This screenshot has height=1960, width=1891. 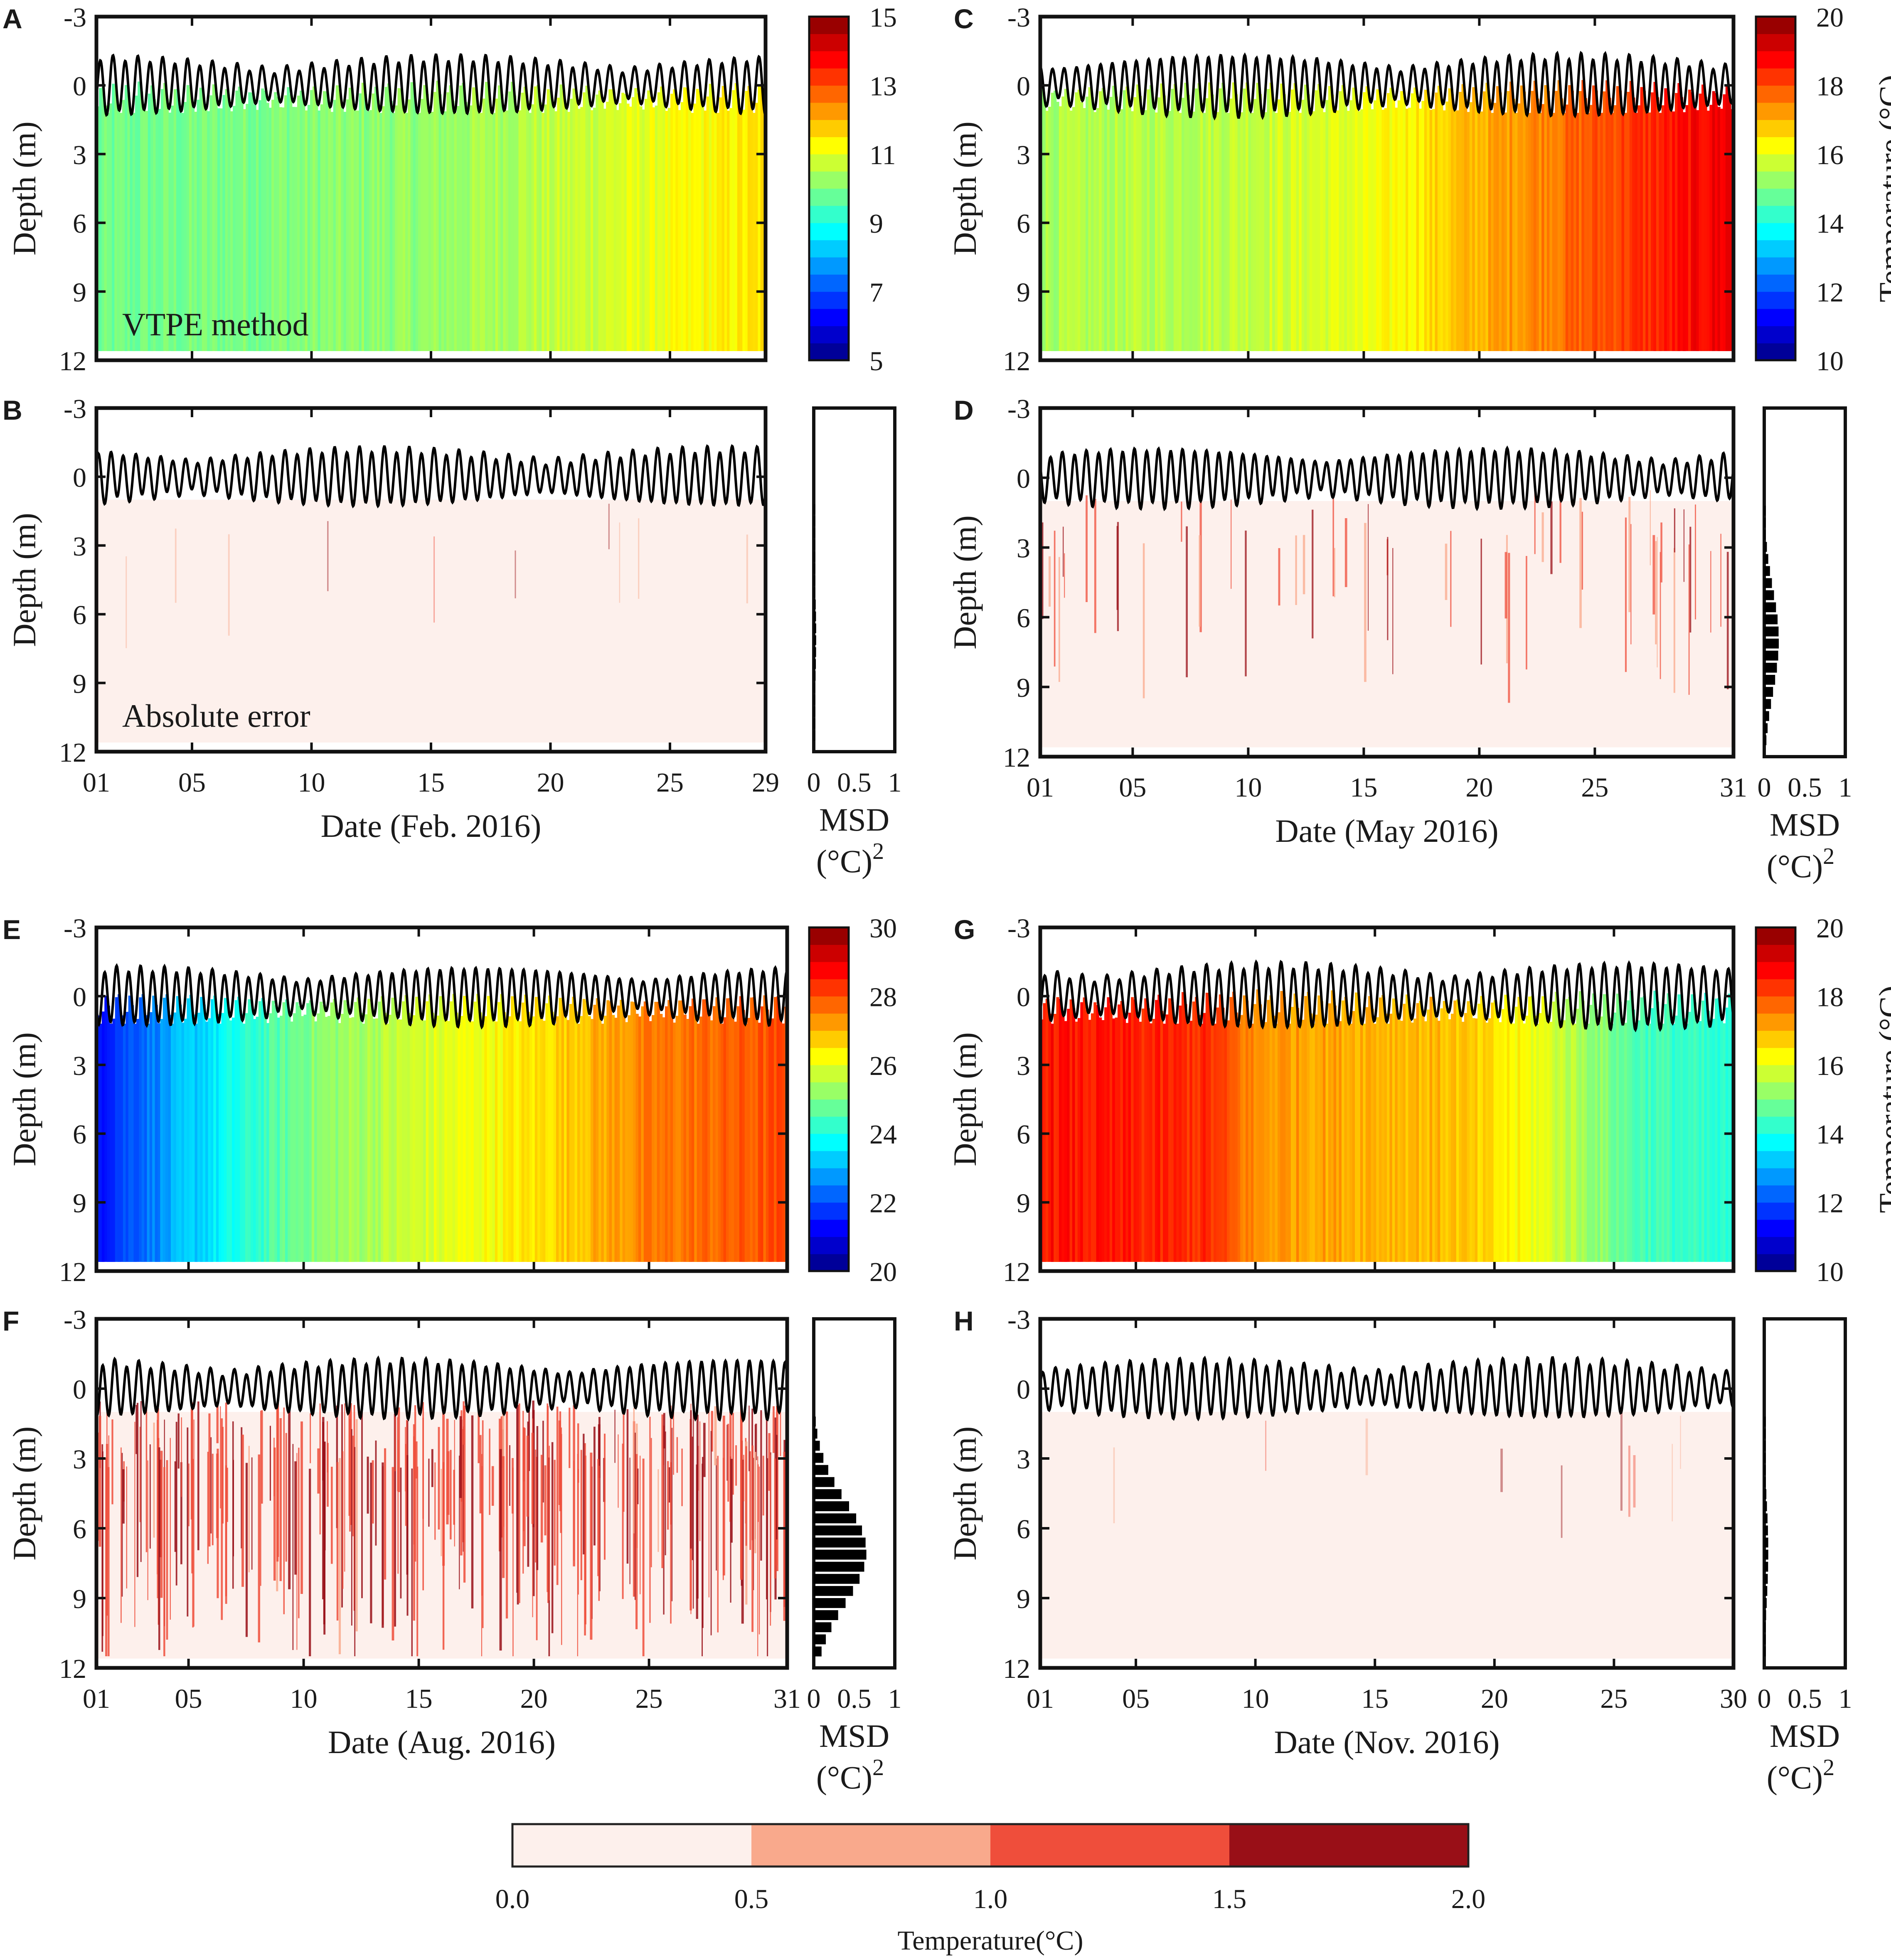 What do you see at coordinates (850, 859) in the screenshot?
I see `msd-unit: (°C)2` at bounding box center [850, 859].